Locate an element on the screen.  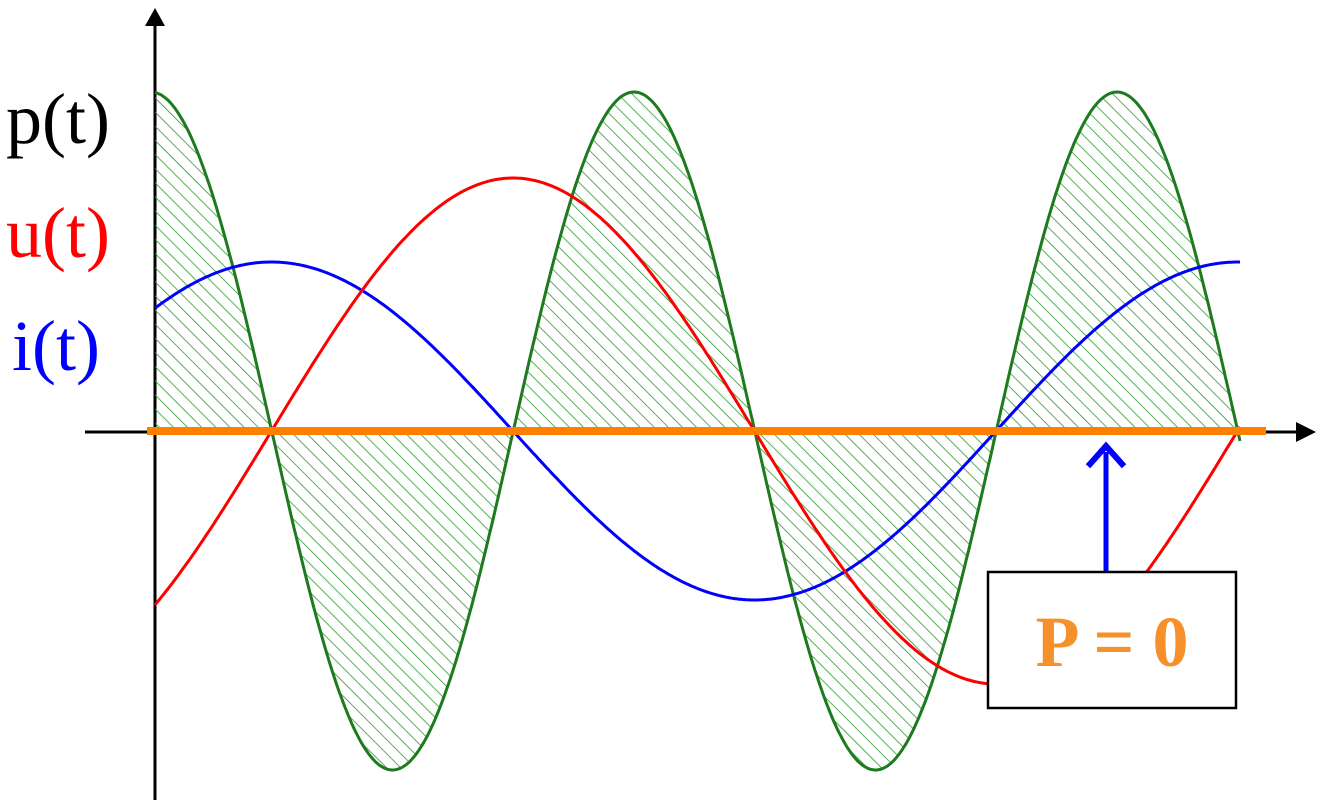
annotation-text: P = 0 is located at coordinates (1111, 642).